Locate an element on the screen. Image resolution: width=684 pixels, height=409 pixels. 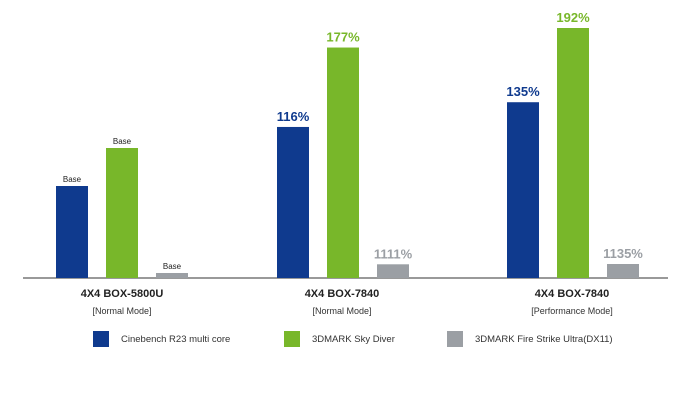
legend-item-firestrike: 3DMARK Fire Strike Ultra(DX11) is located at coordinates (530, 339).